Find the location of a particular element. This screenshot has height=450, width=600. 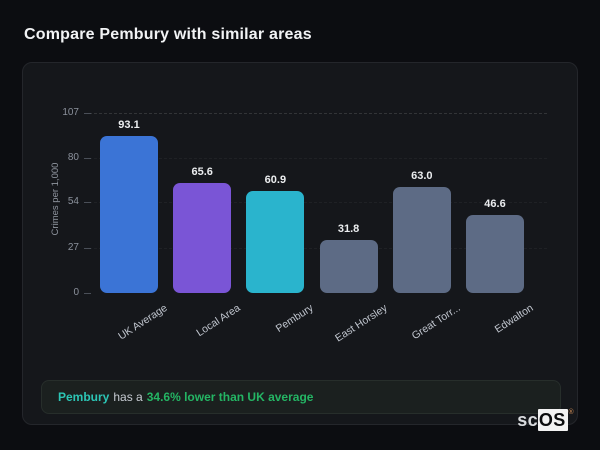

note-highlight-stat: 34.6% lower than UK average is located at coordinates (230, 397).